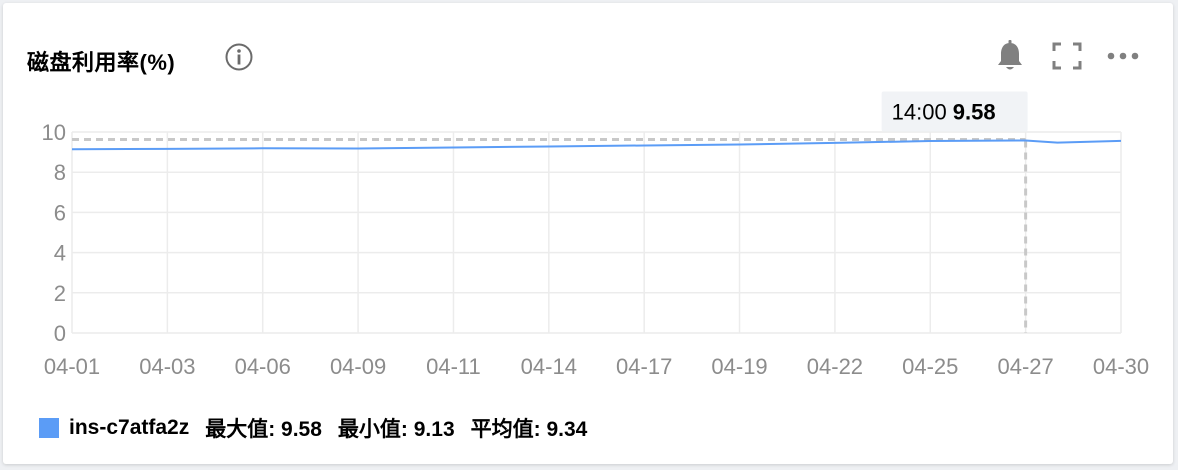  Describe the element at coordinates (596, 145) in the screenshot. I see `series-line` at that location.